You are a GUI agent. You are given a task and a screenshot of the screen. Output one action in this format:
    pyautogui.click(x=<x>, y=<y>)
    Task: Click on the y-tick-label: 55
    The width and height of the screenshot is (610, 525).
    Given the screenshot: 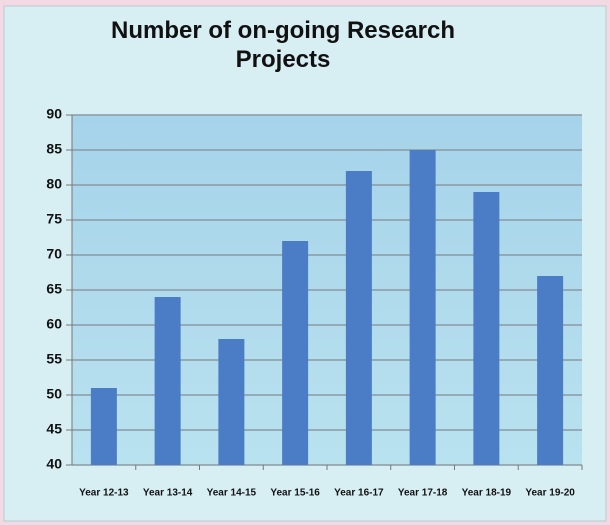 What is the action you would take?
    pyautogui.click(x=54, y=359)
    